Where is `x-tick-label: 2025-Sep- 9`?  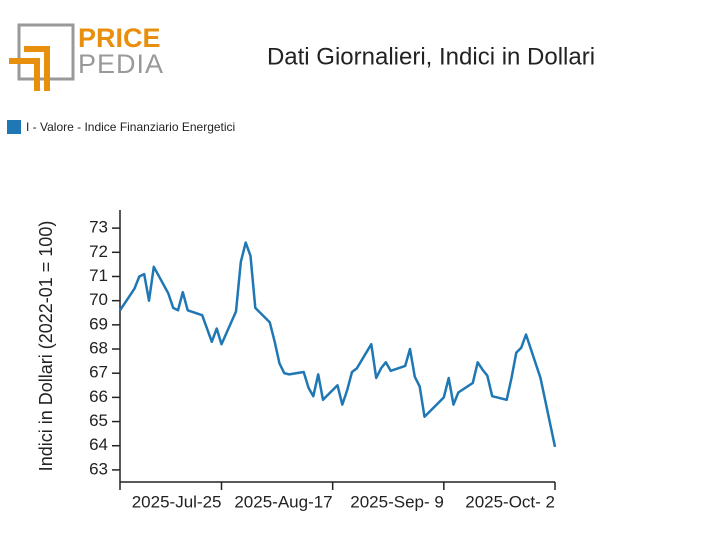 x-tick-label: 2025-Sep- 9 is located at coordinates (397, 501).